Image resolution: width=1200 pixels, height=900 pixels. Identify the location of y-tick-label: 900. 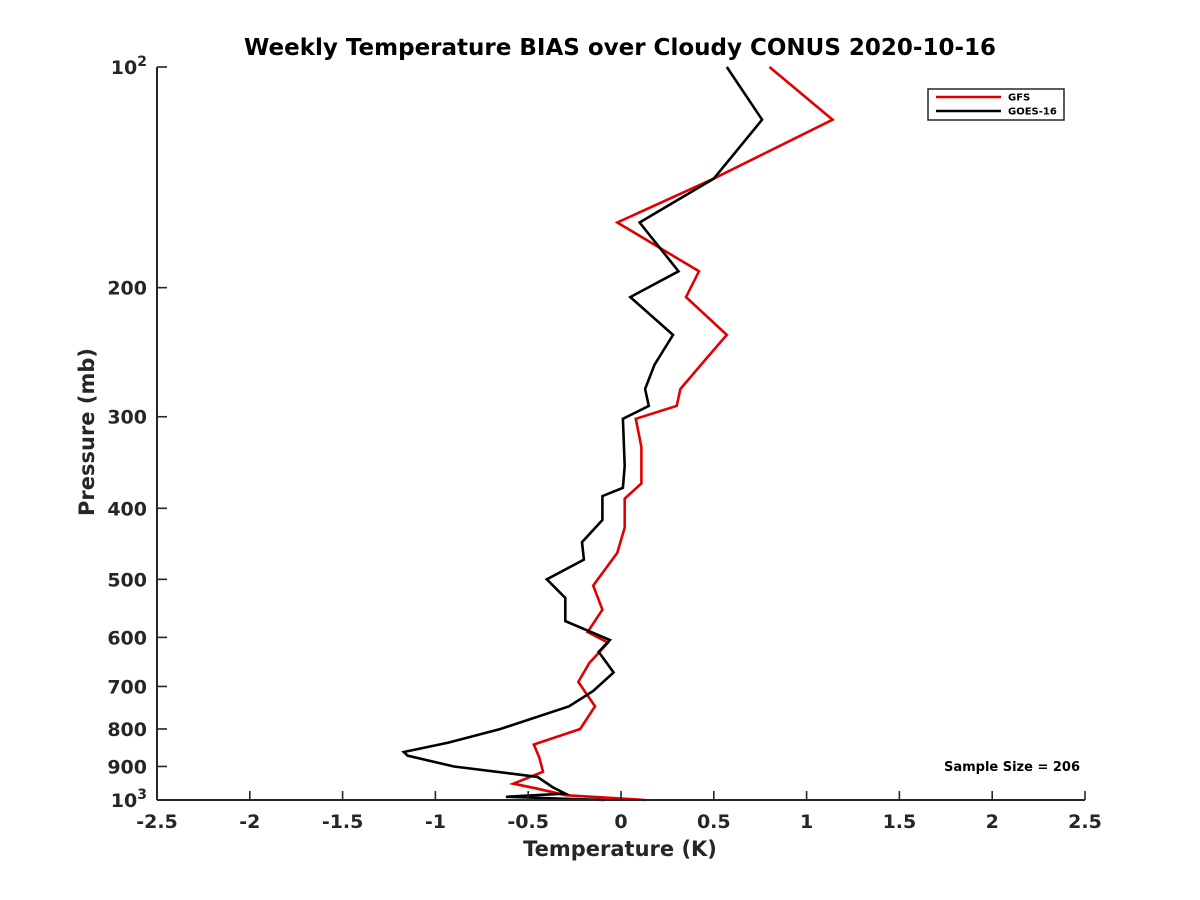
(127, 767).